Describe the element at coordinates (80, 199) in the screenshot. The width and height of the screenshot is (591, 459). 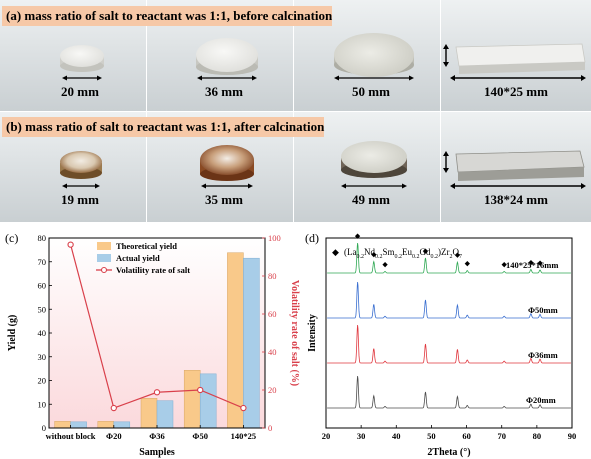
I see `caption-b-19mm: 19 mm` at that location.